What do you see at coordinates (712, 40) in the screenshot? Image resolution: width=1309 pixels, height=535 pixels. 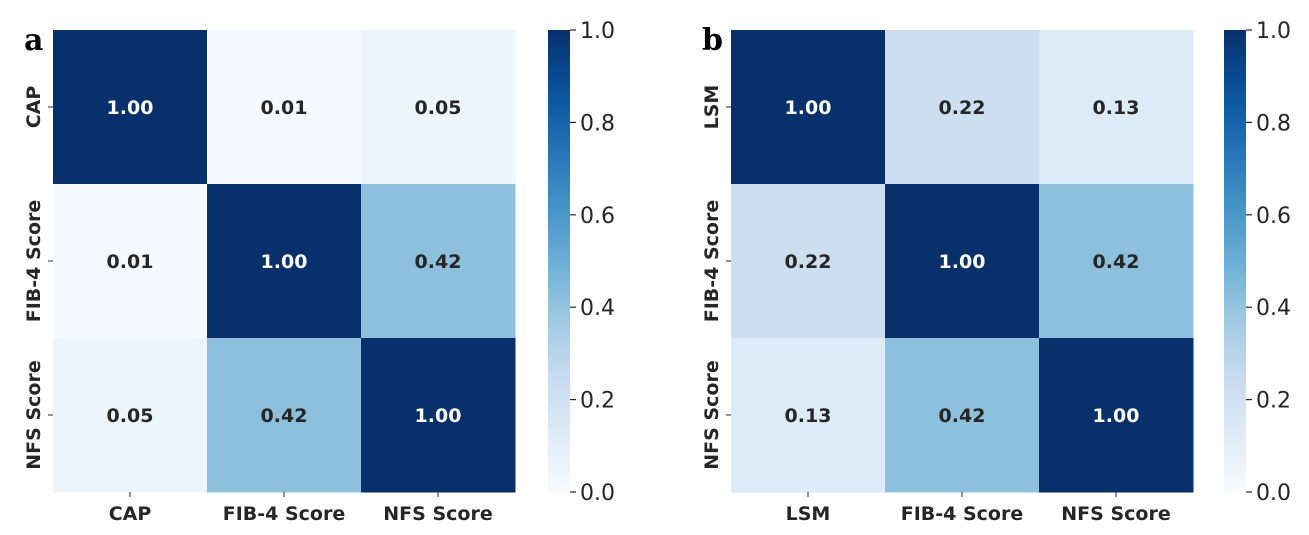 I see `panel-letter: b` at bounding box center [712, 40].